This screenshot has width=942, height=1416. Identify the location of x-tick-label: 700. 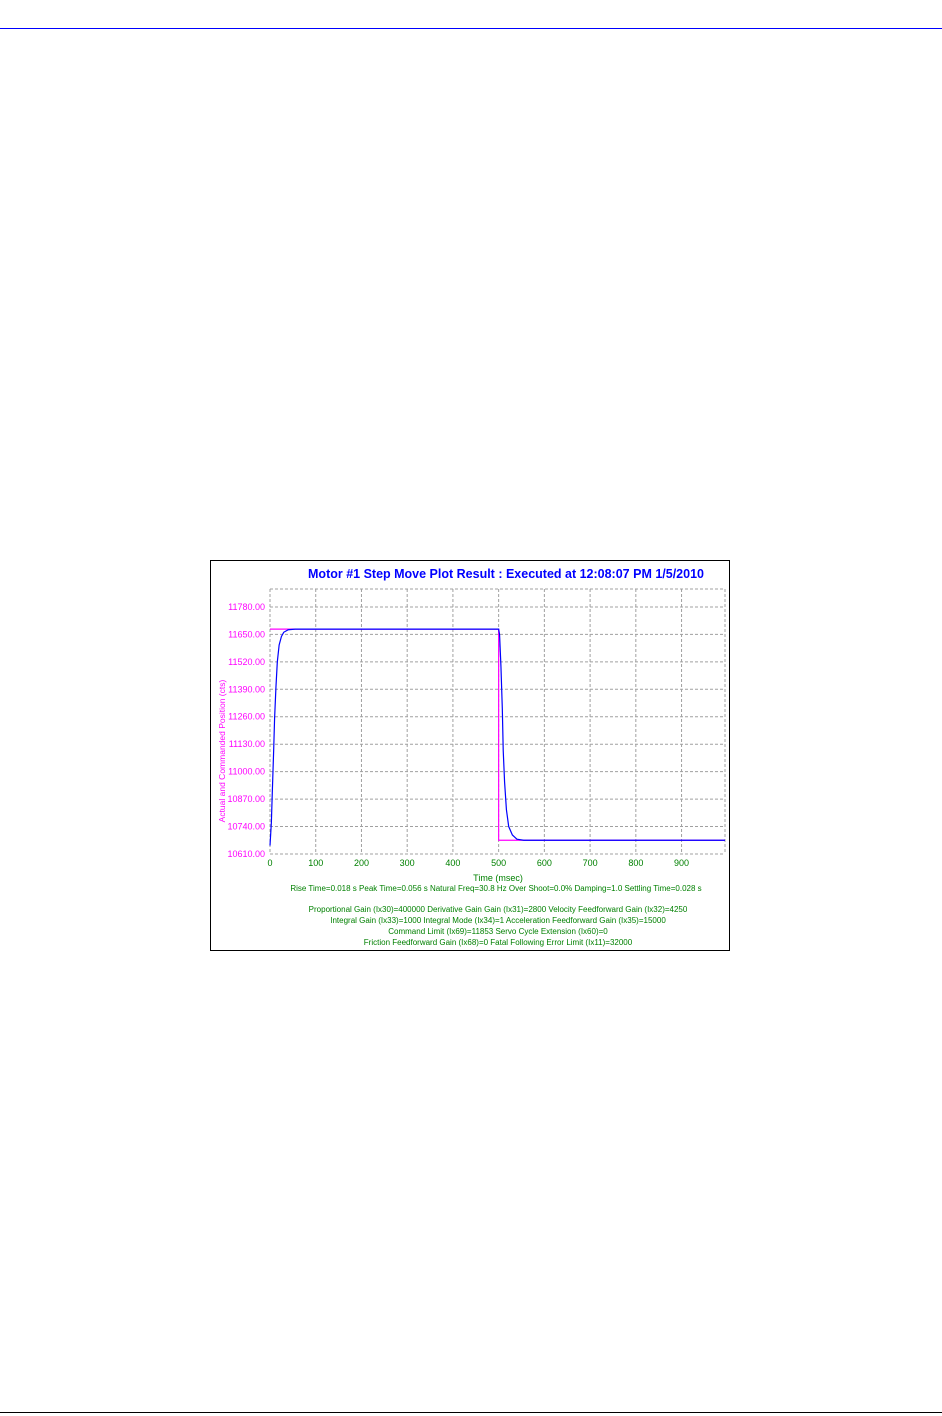
(590, 863).